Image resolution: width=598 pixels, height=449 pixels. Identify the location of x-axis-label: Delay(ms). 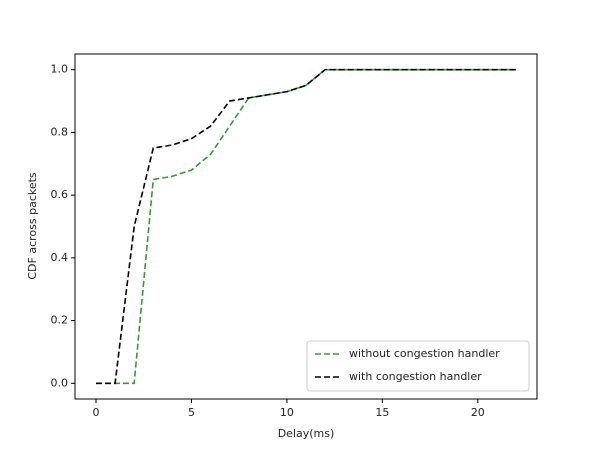
(306, 433).